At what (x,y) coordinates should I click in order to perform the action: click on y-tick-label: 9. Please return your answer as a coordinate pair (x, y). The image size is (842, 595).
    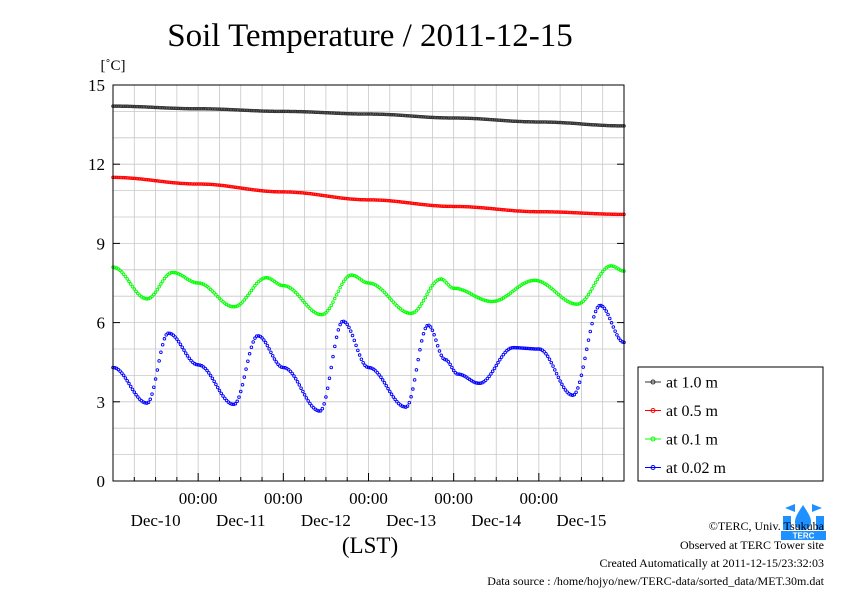
    Looking at the image, I should click on (101, 243).